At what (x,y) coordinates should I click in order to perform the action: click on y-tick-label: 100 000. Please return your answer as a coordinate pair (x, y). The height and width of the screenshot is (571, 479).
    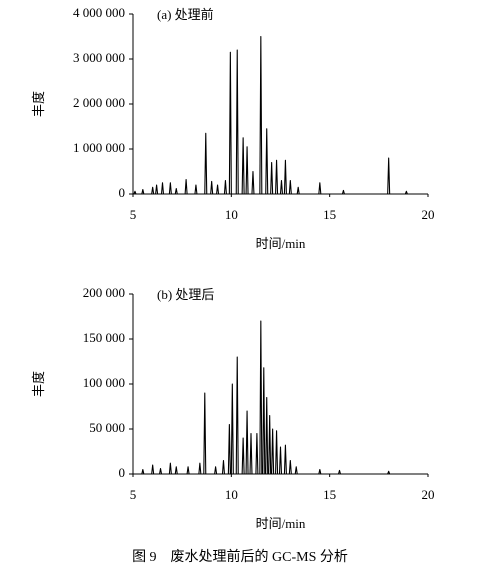
    Looking at the image, I should click on (104, 382).